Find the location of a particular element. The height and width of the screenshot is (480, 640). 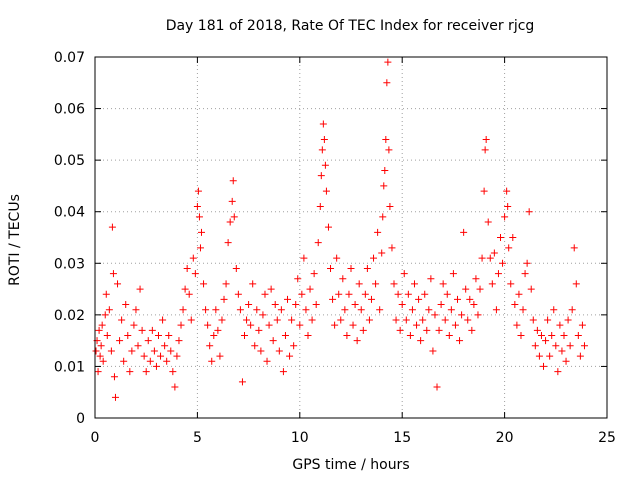

y-tick-label: 0.04 is located at coordinates (69, 213).